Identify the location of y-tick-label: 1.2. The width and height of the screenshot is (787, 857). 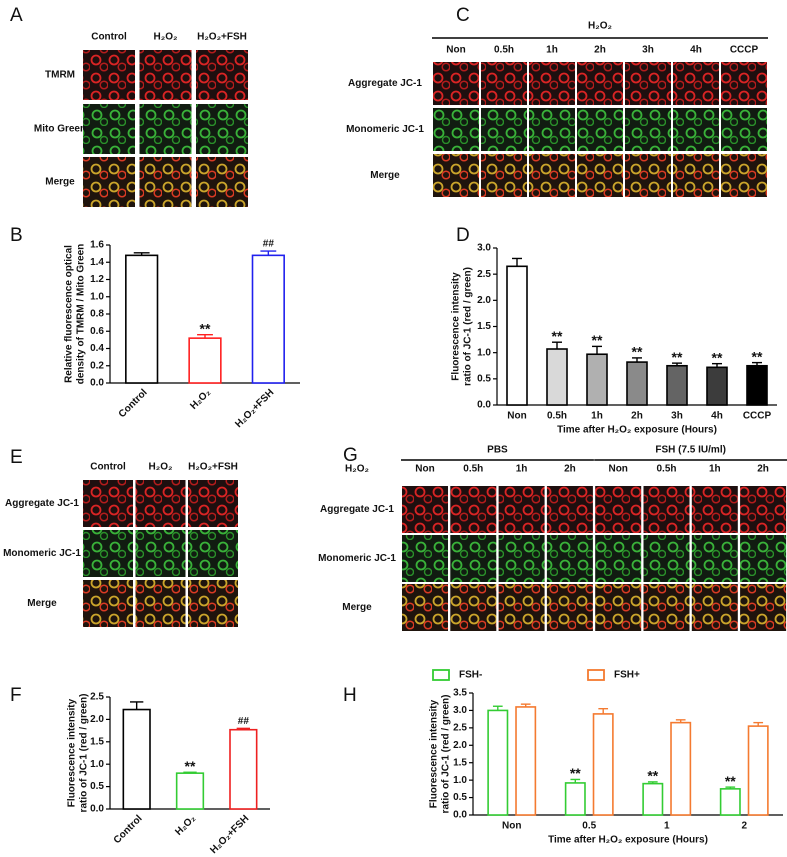
(97, 279).